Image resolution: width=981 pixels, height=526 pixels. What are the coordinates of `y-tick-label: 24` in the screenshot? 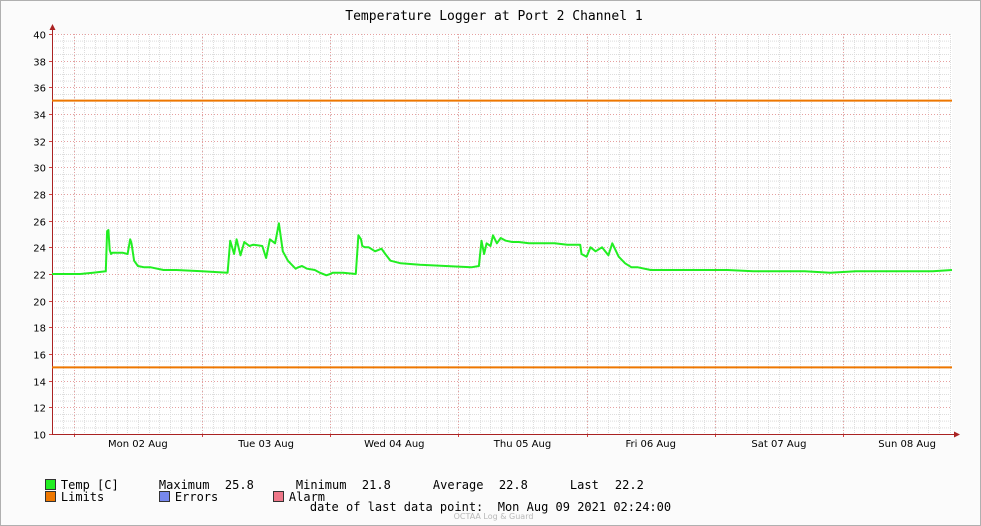 It's located at (39, 249).